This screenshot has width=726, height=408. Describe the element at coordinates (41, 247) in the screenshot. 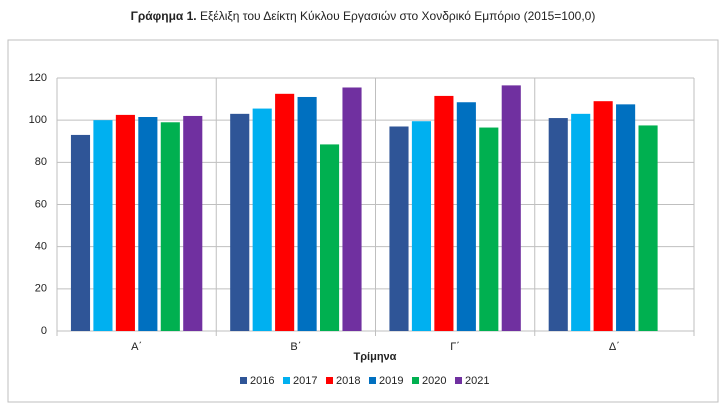

I see `y-tick-label: 40` at that location.